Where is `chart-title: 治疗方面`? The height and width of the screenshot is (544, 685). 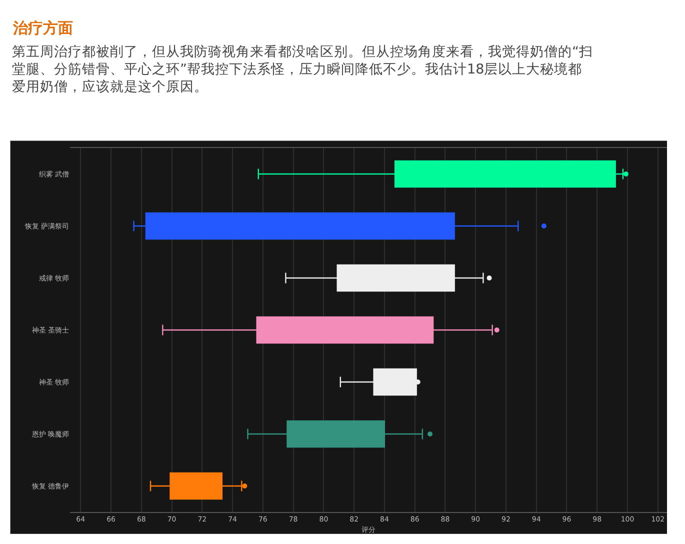 chart-title: 治疗方面 is located at coordinates (42, 28).